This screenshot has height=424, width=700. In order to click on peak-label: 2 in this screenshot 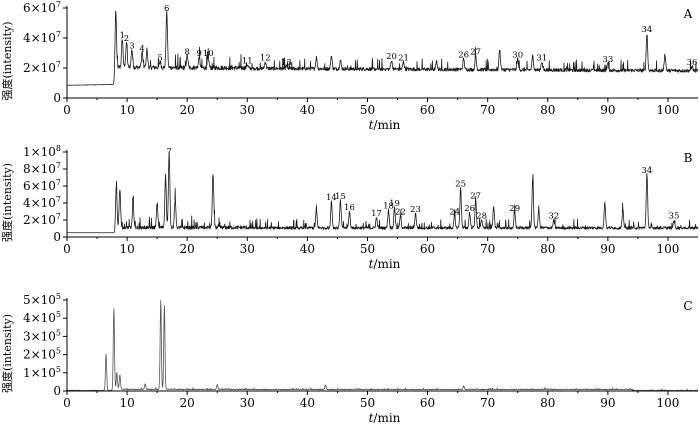, I will do `click(126, 39)`.